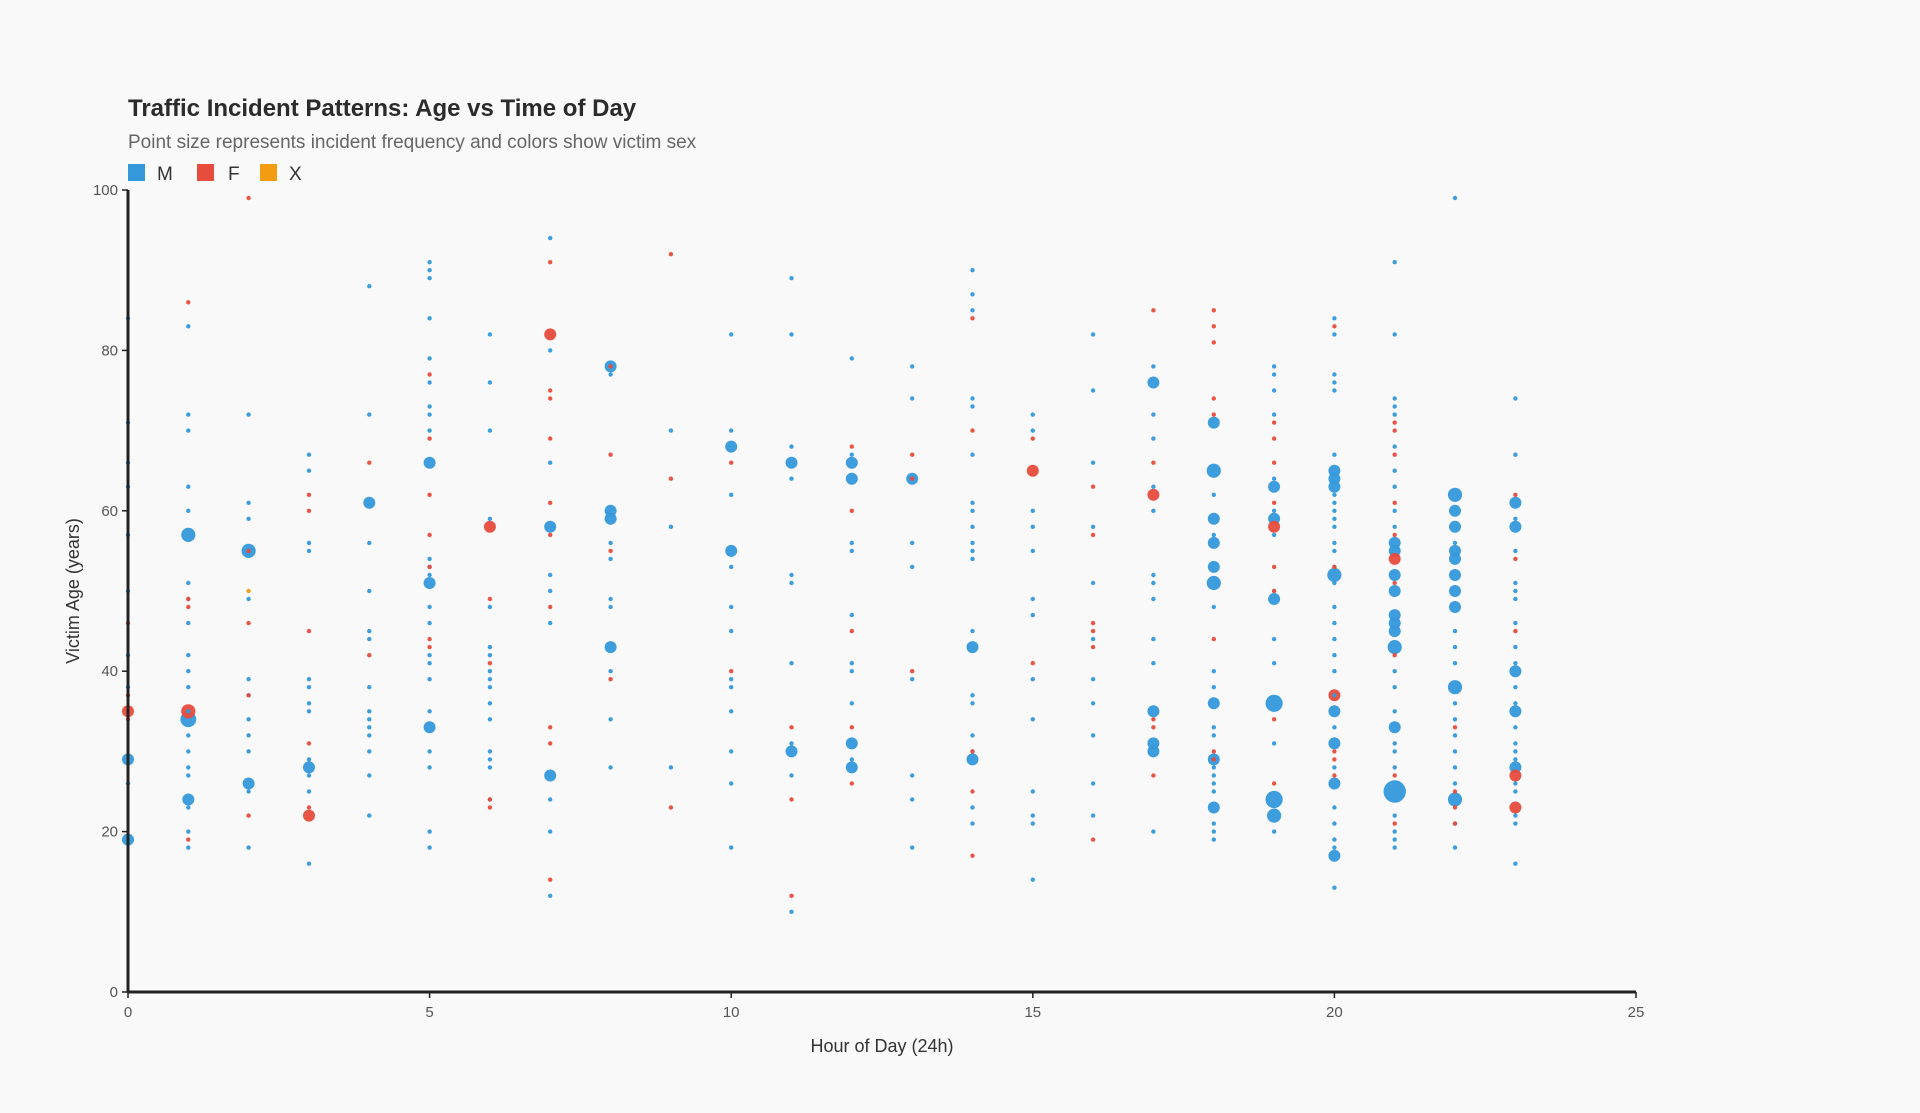 Image resolution: width=1920 pixels, height=1113 pixels. I want to click on legend-swatch-x, so click(268, 172).